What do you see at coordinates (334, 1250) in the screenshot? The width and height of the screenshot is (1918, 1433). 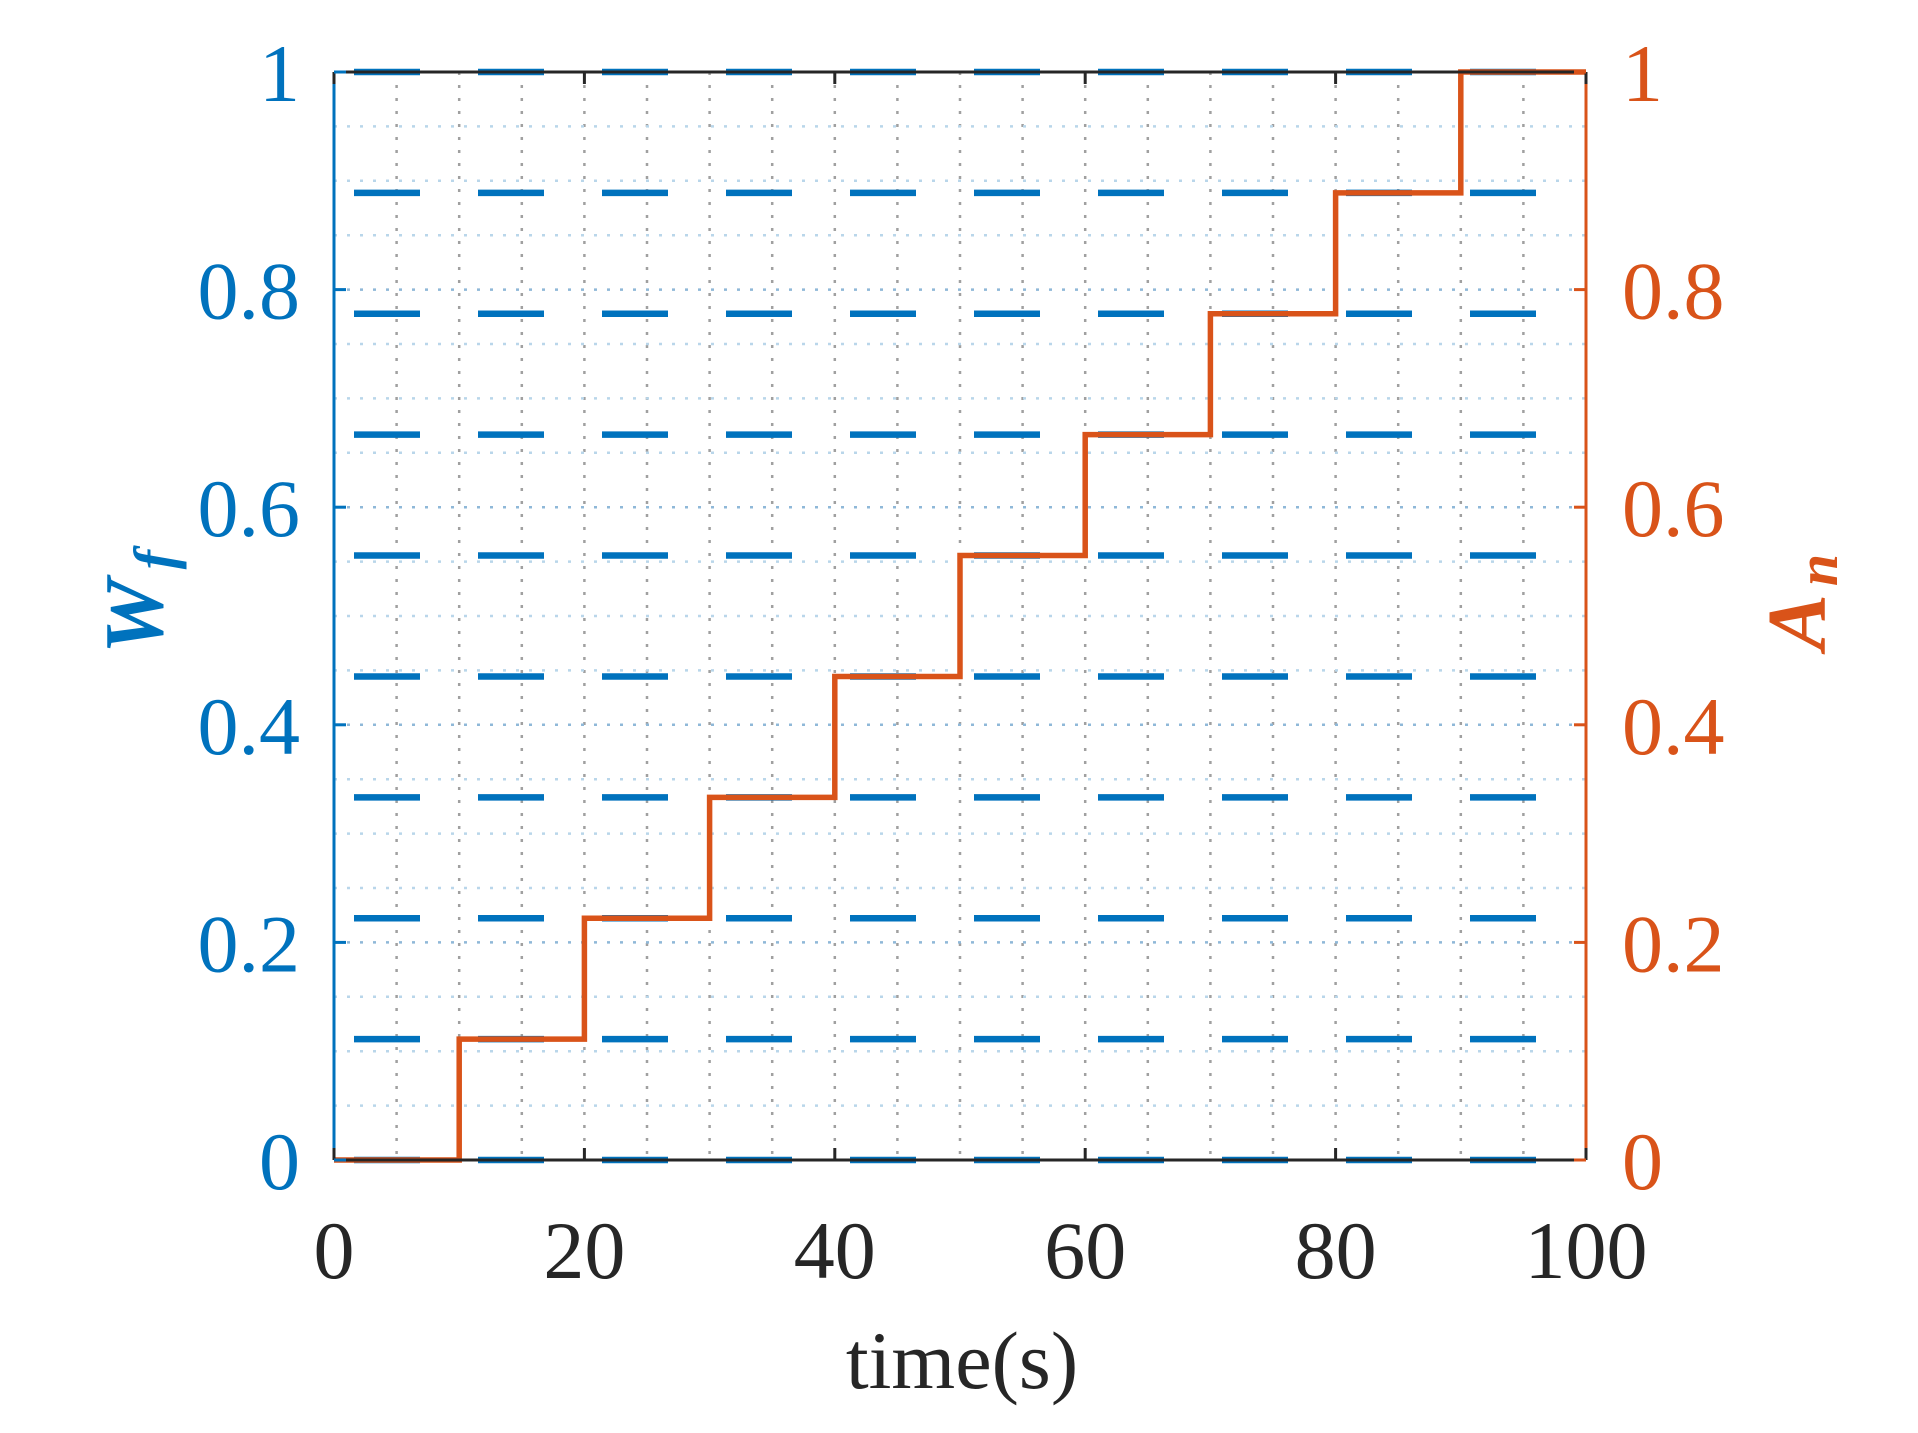 I see `x-tick-label: 0` at bounding box center [334, 1250].